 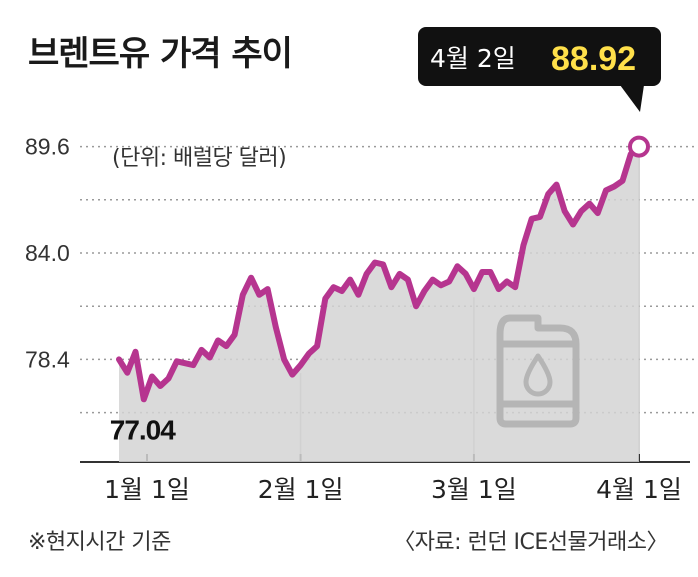 I want to click on x-tick-label: 2월 1일, so click(x=301, y=489).